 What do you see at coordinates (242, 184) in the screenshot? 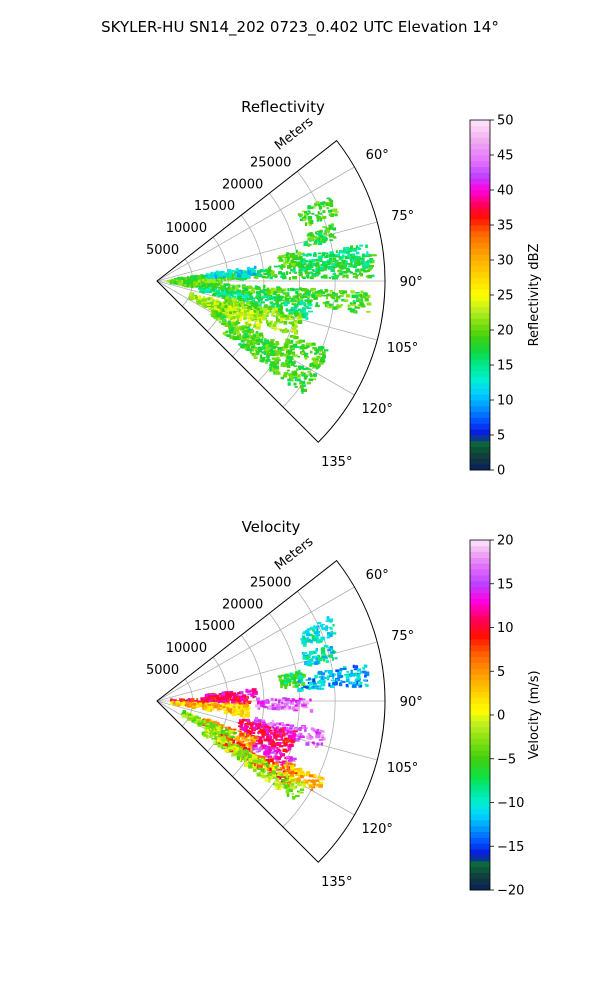
I see `reflectivity-radial-tick-label: 20000` at bounding box center [242, 184].